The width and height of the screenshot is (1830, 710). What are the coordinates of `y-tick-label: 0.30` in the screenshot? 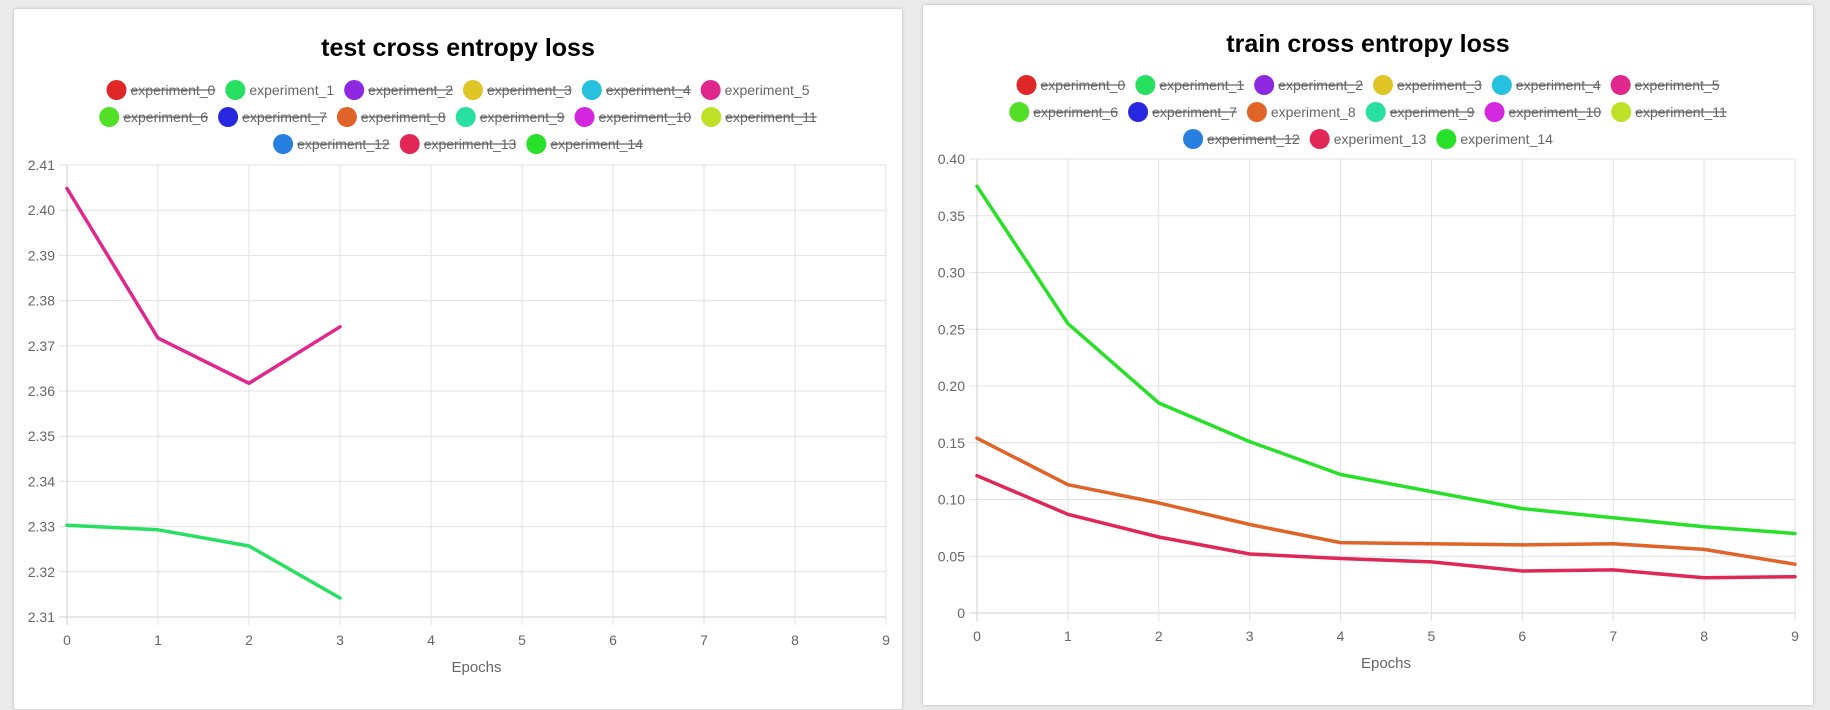 It's located at (951, 273).